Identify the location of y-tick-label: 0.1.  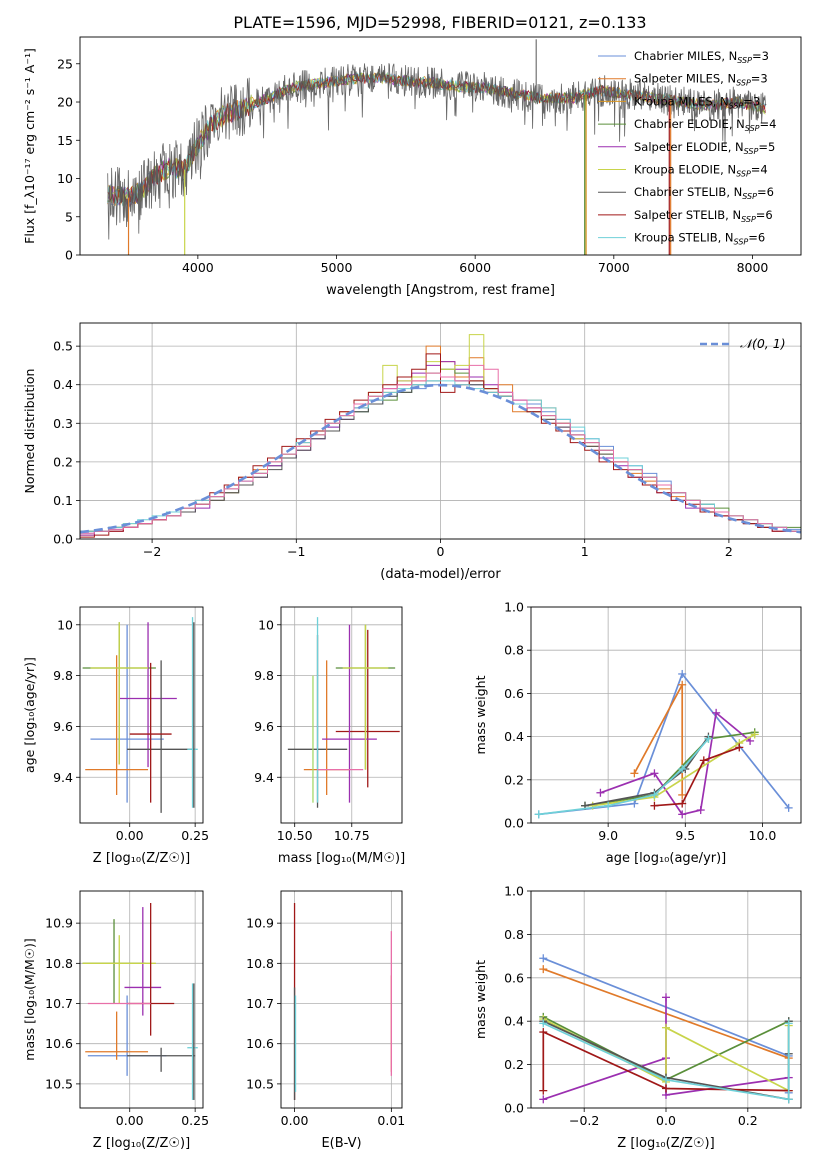
(63, 500).